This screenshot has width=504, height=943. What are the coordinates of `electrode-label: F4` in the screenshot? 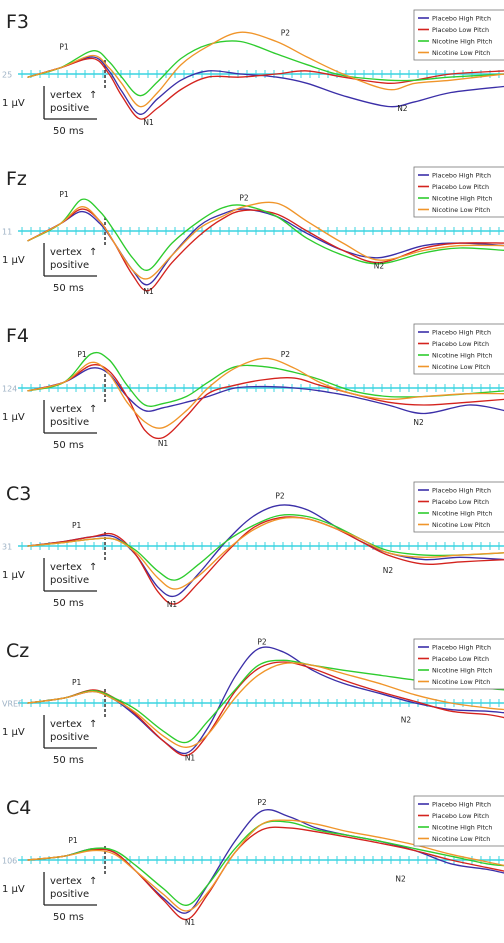 It's located at (17, 336).